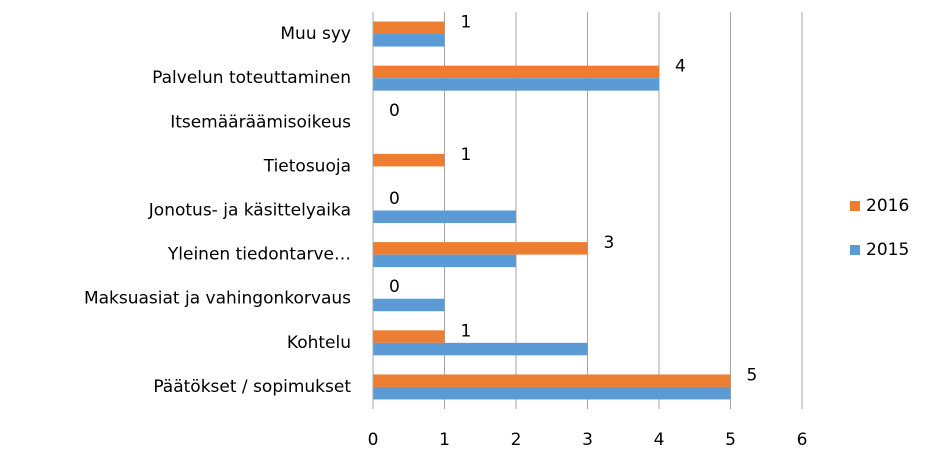 The height and width of the screenshot is (452, 930). What do you see at coordinates (516, 440) in the screenshot?
I see `x-tick-label: 2` at bounding box center [516, 440].